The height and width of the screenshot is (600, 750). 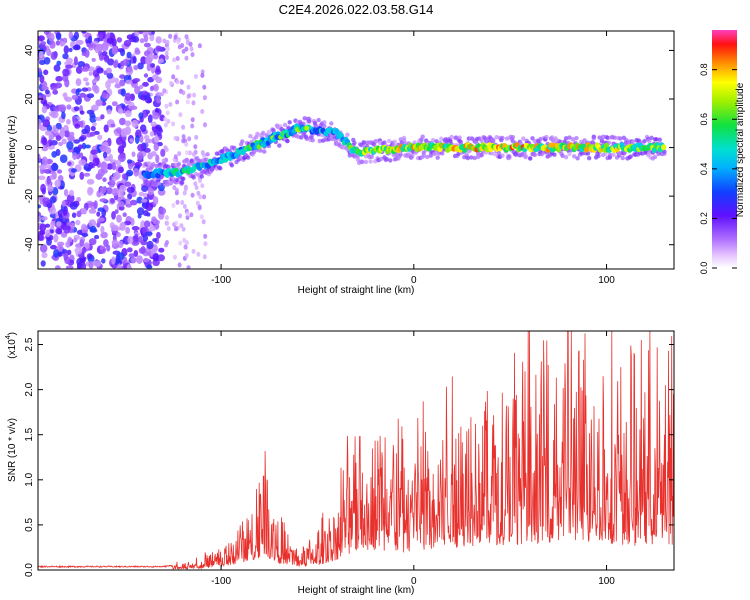 I want to click on spectrogram-ytick-label: -40, so click(x=29, y=244).